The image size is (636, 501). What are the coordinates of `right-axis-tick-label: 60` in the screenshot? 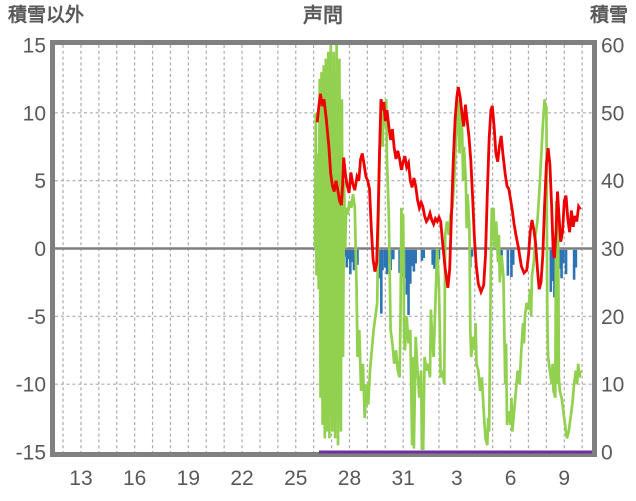 It's located at (612, 46).